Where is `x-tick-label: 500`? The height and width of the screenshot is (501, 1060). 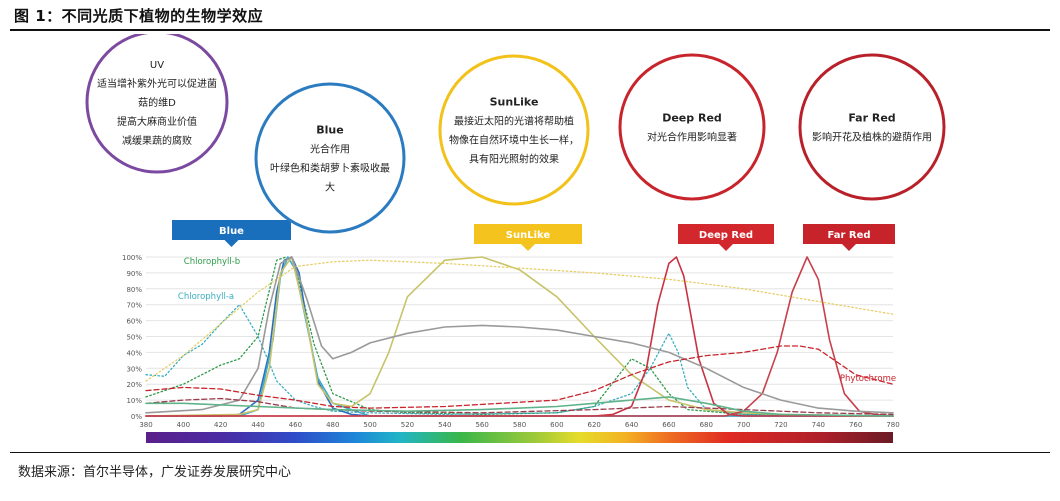 x-tick-label: 500 is located at coordinates (369, 425).